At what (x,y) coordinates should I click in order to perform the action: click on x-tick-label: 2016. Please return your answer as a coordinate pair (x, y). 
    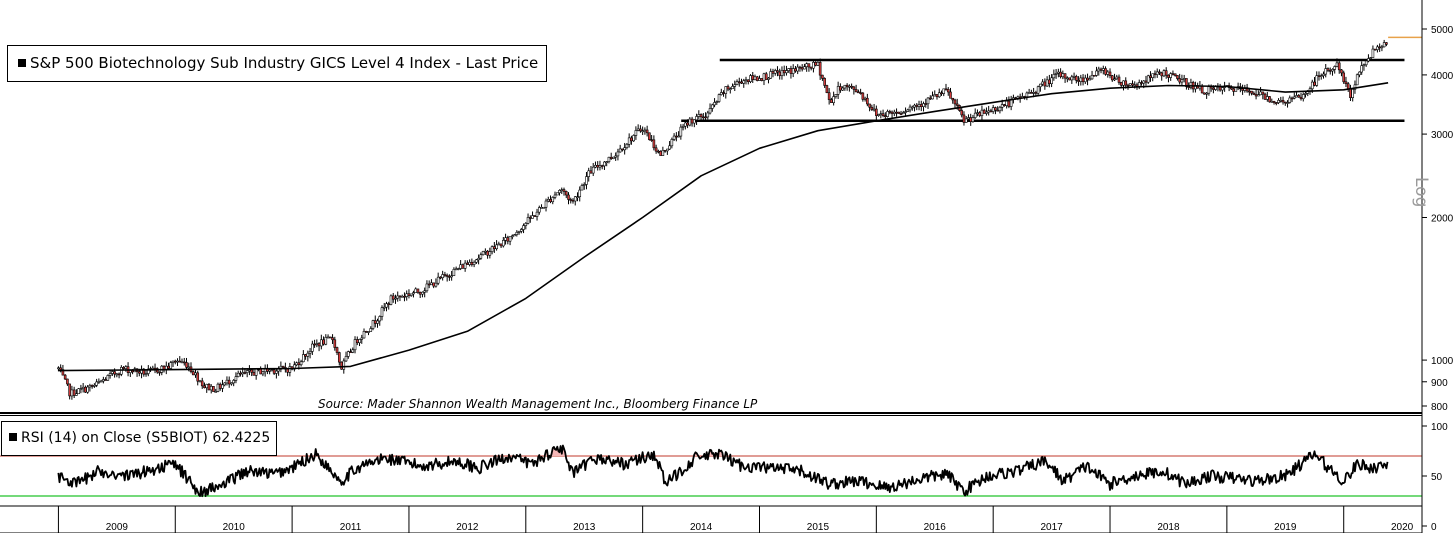
    Looking at the image, I should click on (935, 527).